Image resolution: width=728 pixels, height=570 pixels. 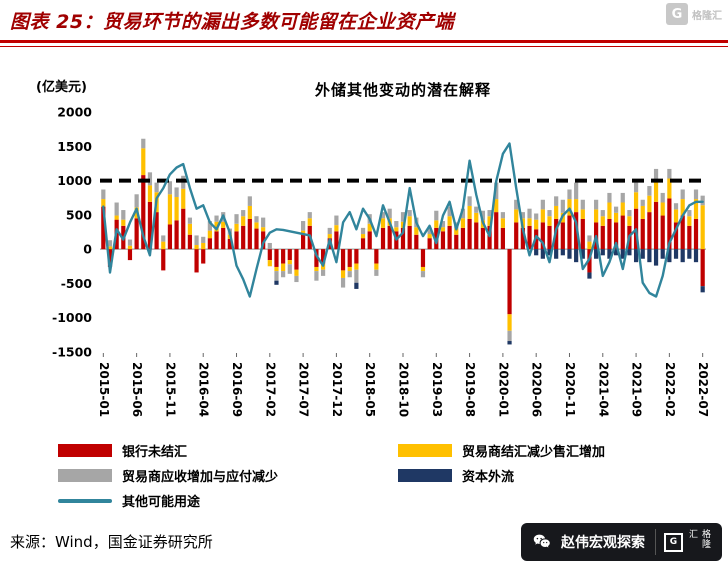 I want to click on x-tick-label: 2016-04, so click(x=204, y=389).